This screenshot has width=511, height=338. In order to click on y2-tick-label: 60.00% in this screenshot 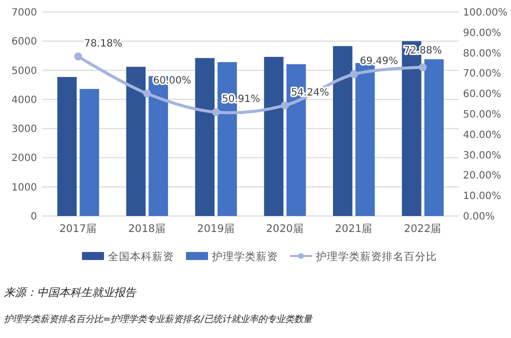, I will do `click(482, 94)`.